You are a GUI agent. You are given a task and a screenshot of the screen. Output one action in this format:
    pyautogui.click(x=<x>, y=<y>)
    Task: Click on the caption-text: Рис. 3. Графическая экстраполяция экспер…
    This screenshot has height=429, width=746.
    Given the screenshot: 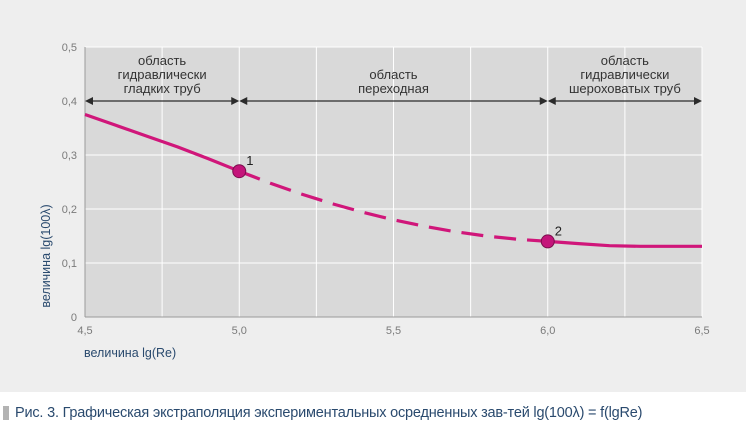 What is the action you would take?
    pyautogui.click(x=329, y=413)
    